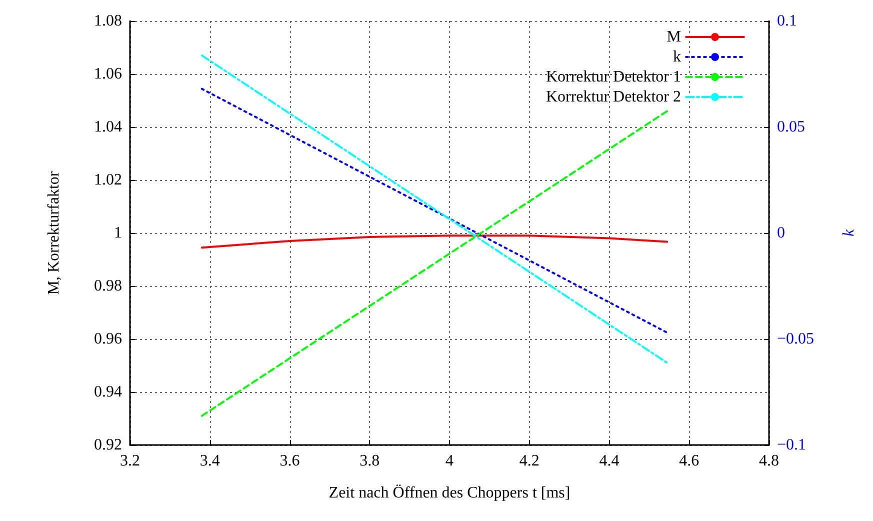 The height and width of the screenshot is (521, 873). I want to click on x-tick-label: 4.8, so click(769, 461).